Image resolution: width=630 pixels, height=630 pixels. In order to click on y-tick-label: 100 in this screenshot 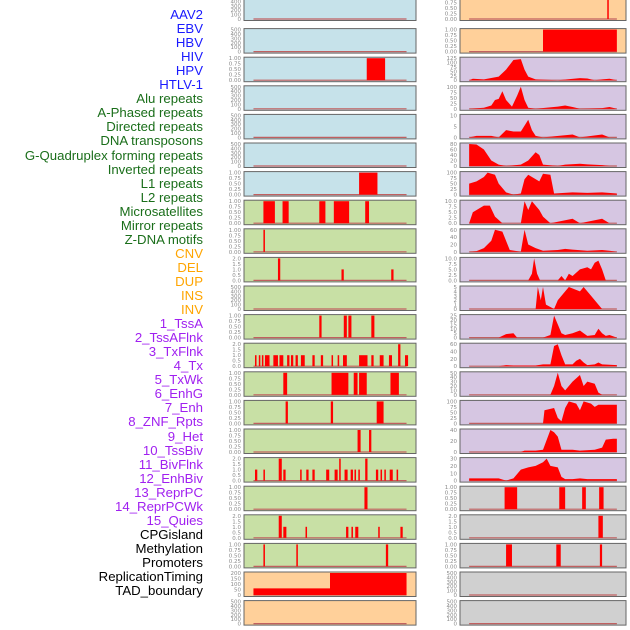, I will do `click(452, 64)`.